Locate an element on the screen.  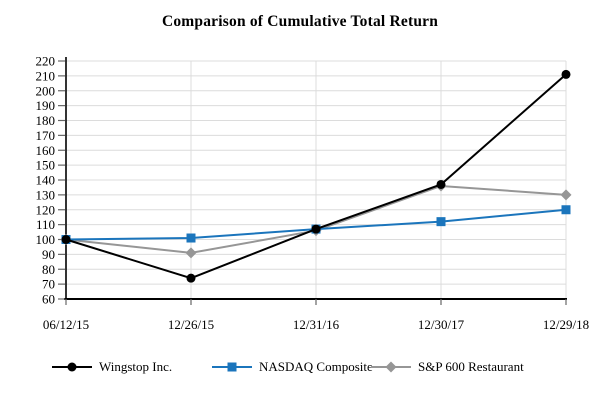
y-tick-label: 70 is located at coordinates (48, 284).